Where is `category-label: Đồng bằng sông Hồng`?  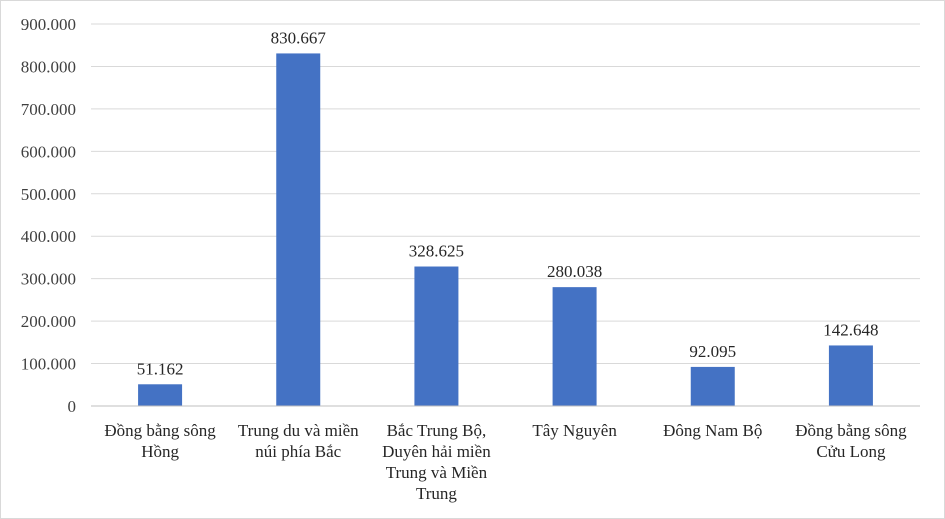
category-label: Đồng bằng sông Hồng is located at coordinates (160, 441).